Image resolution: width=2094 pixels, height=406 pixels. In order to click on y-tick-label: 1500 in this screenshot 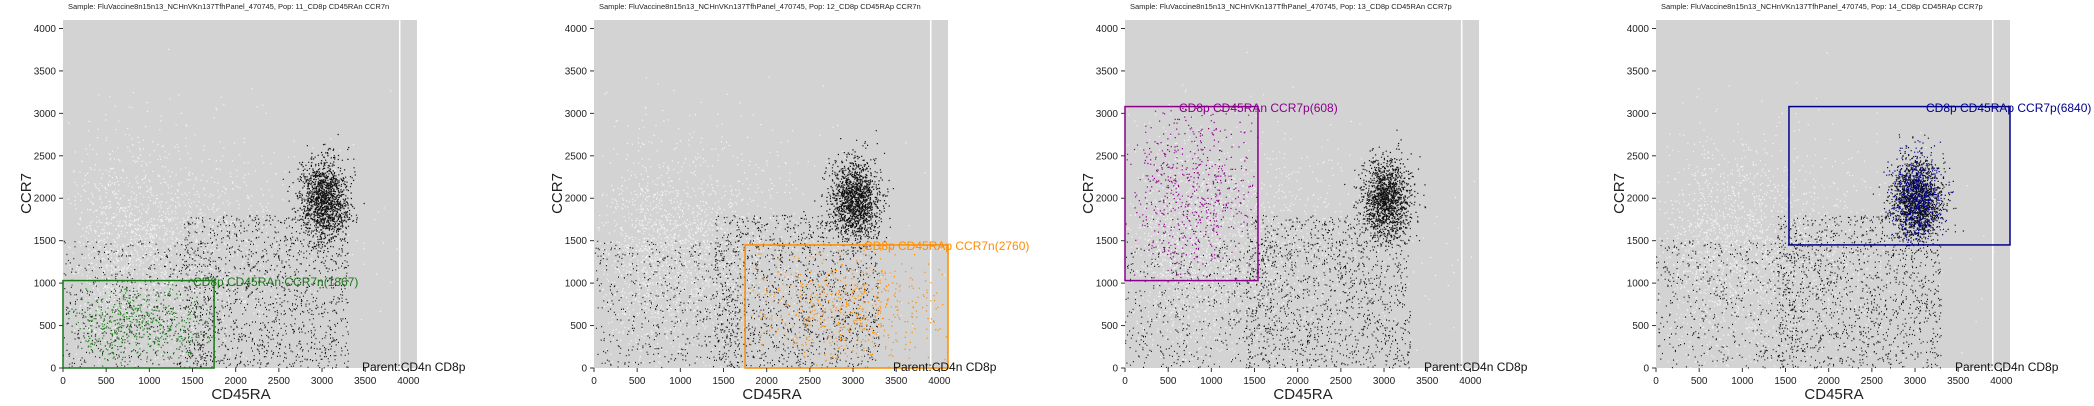, I will do `click(576, 241)`.